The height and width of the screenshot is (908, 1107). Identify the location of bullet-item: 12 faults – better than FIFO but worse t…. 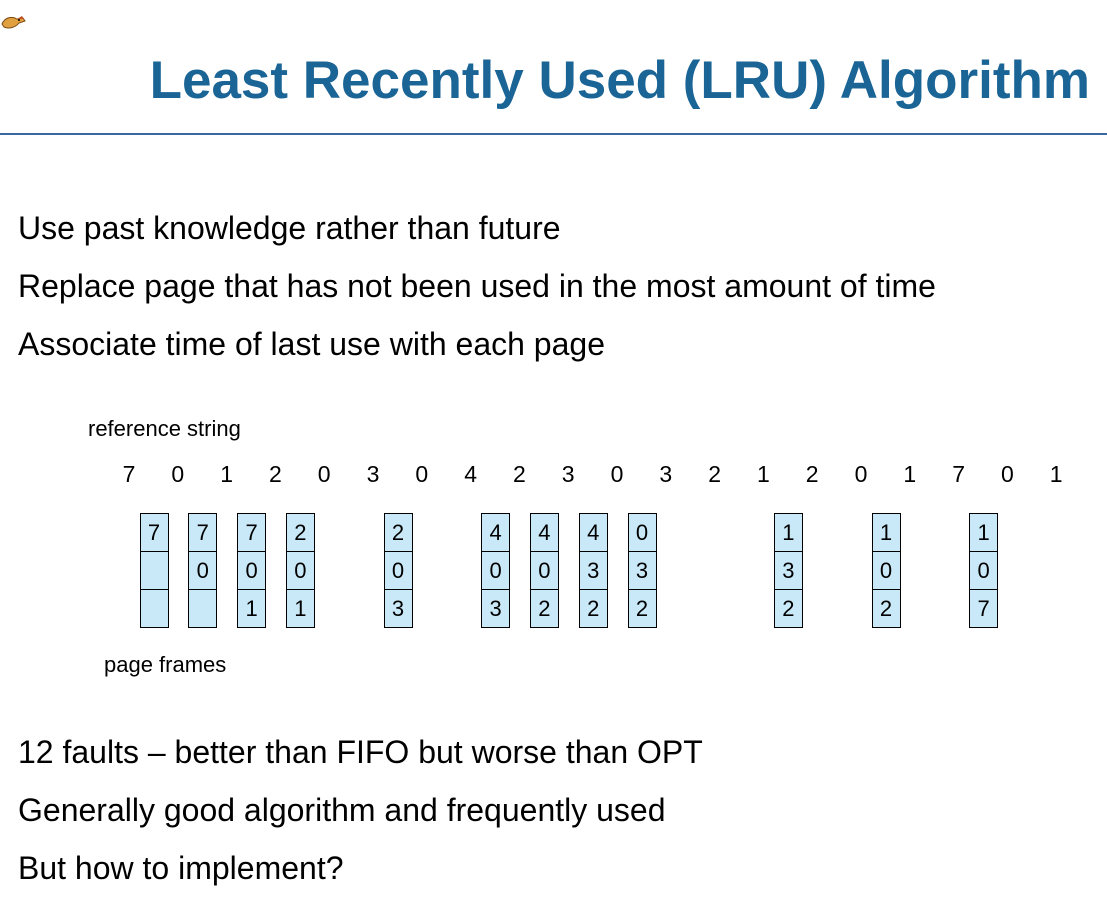
(360, 752).